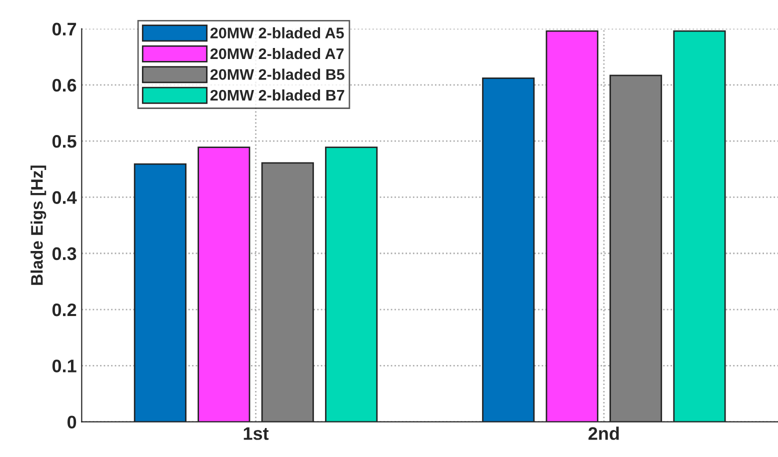 This screenshot has height=457, width=778. I want to click on legend-label: 20MW 2-bladed B7, so click(277, 95).